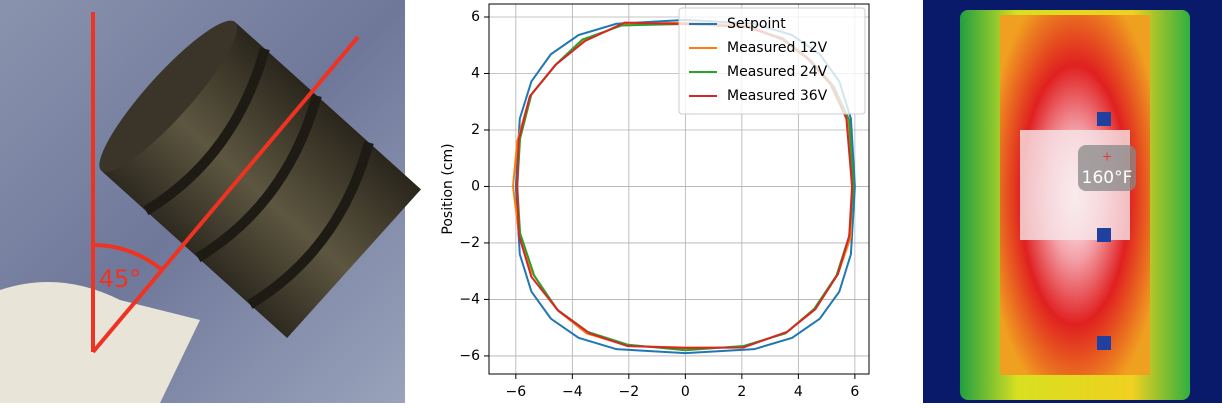 This screenshot has height=409, width=1222. What do you see at coordinates (475, 17) in the screenshot?
I see `y-tick-label: 6` at bounding box center [475, 17].